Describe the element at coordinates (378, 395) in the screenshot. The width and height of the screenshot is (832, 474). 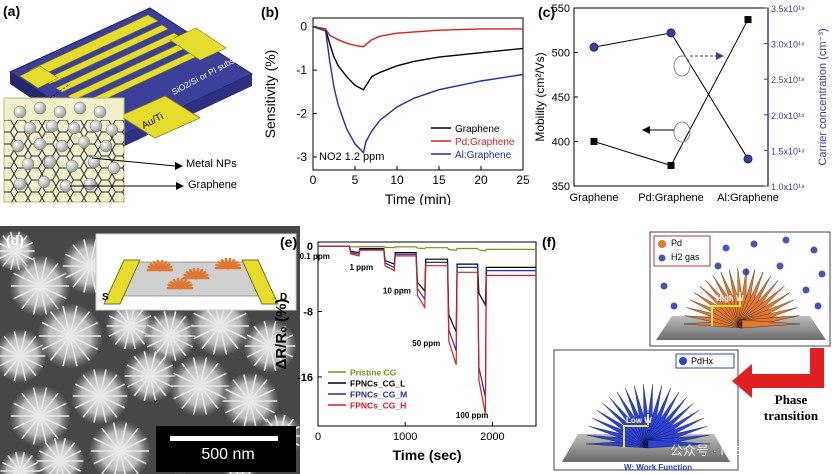
I see `legend-entry: FPNCs_CG_M` at that location.